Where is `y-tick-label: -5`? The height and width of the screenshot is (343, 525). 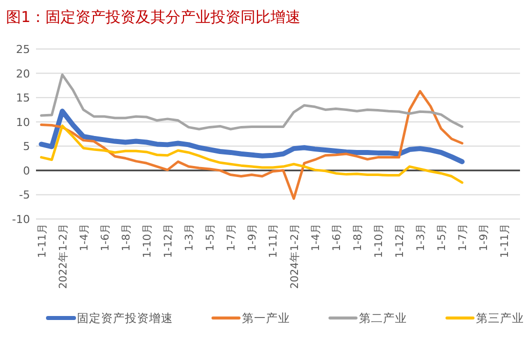 y-tick-label: -5 is located at coordinates (24, 195).